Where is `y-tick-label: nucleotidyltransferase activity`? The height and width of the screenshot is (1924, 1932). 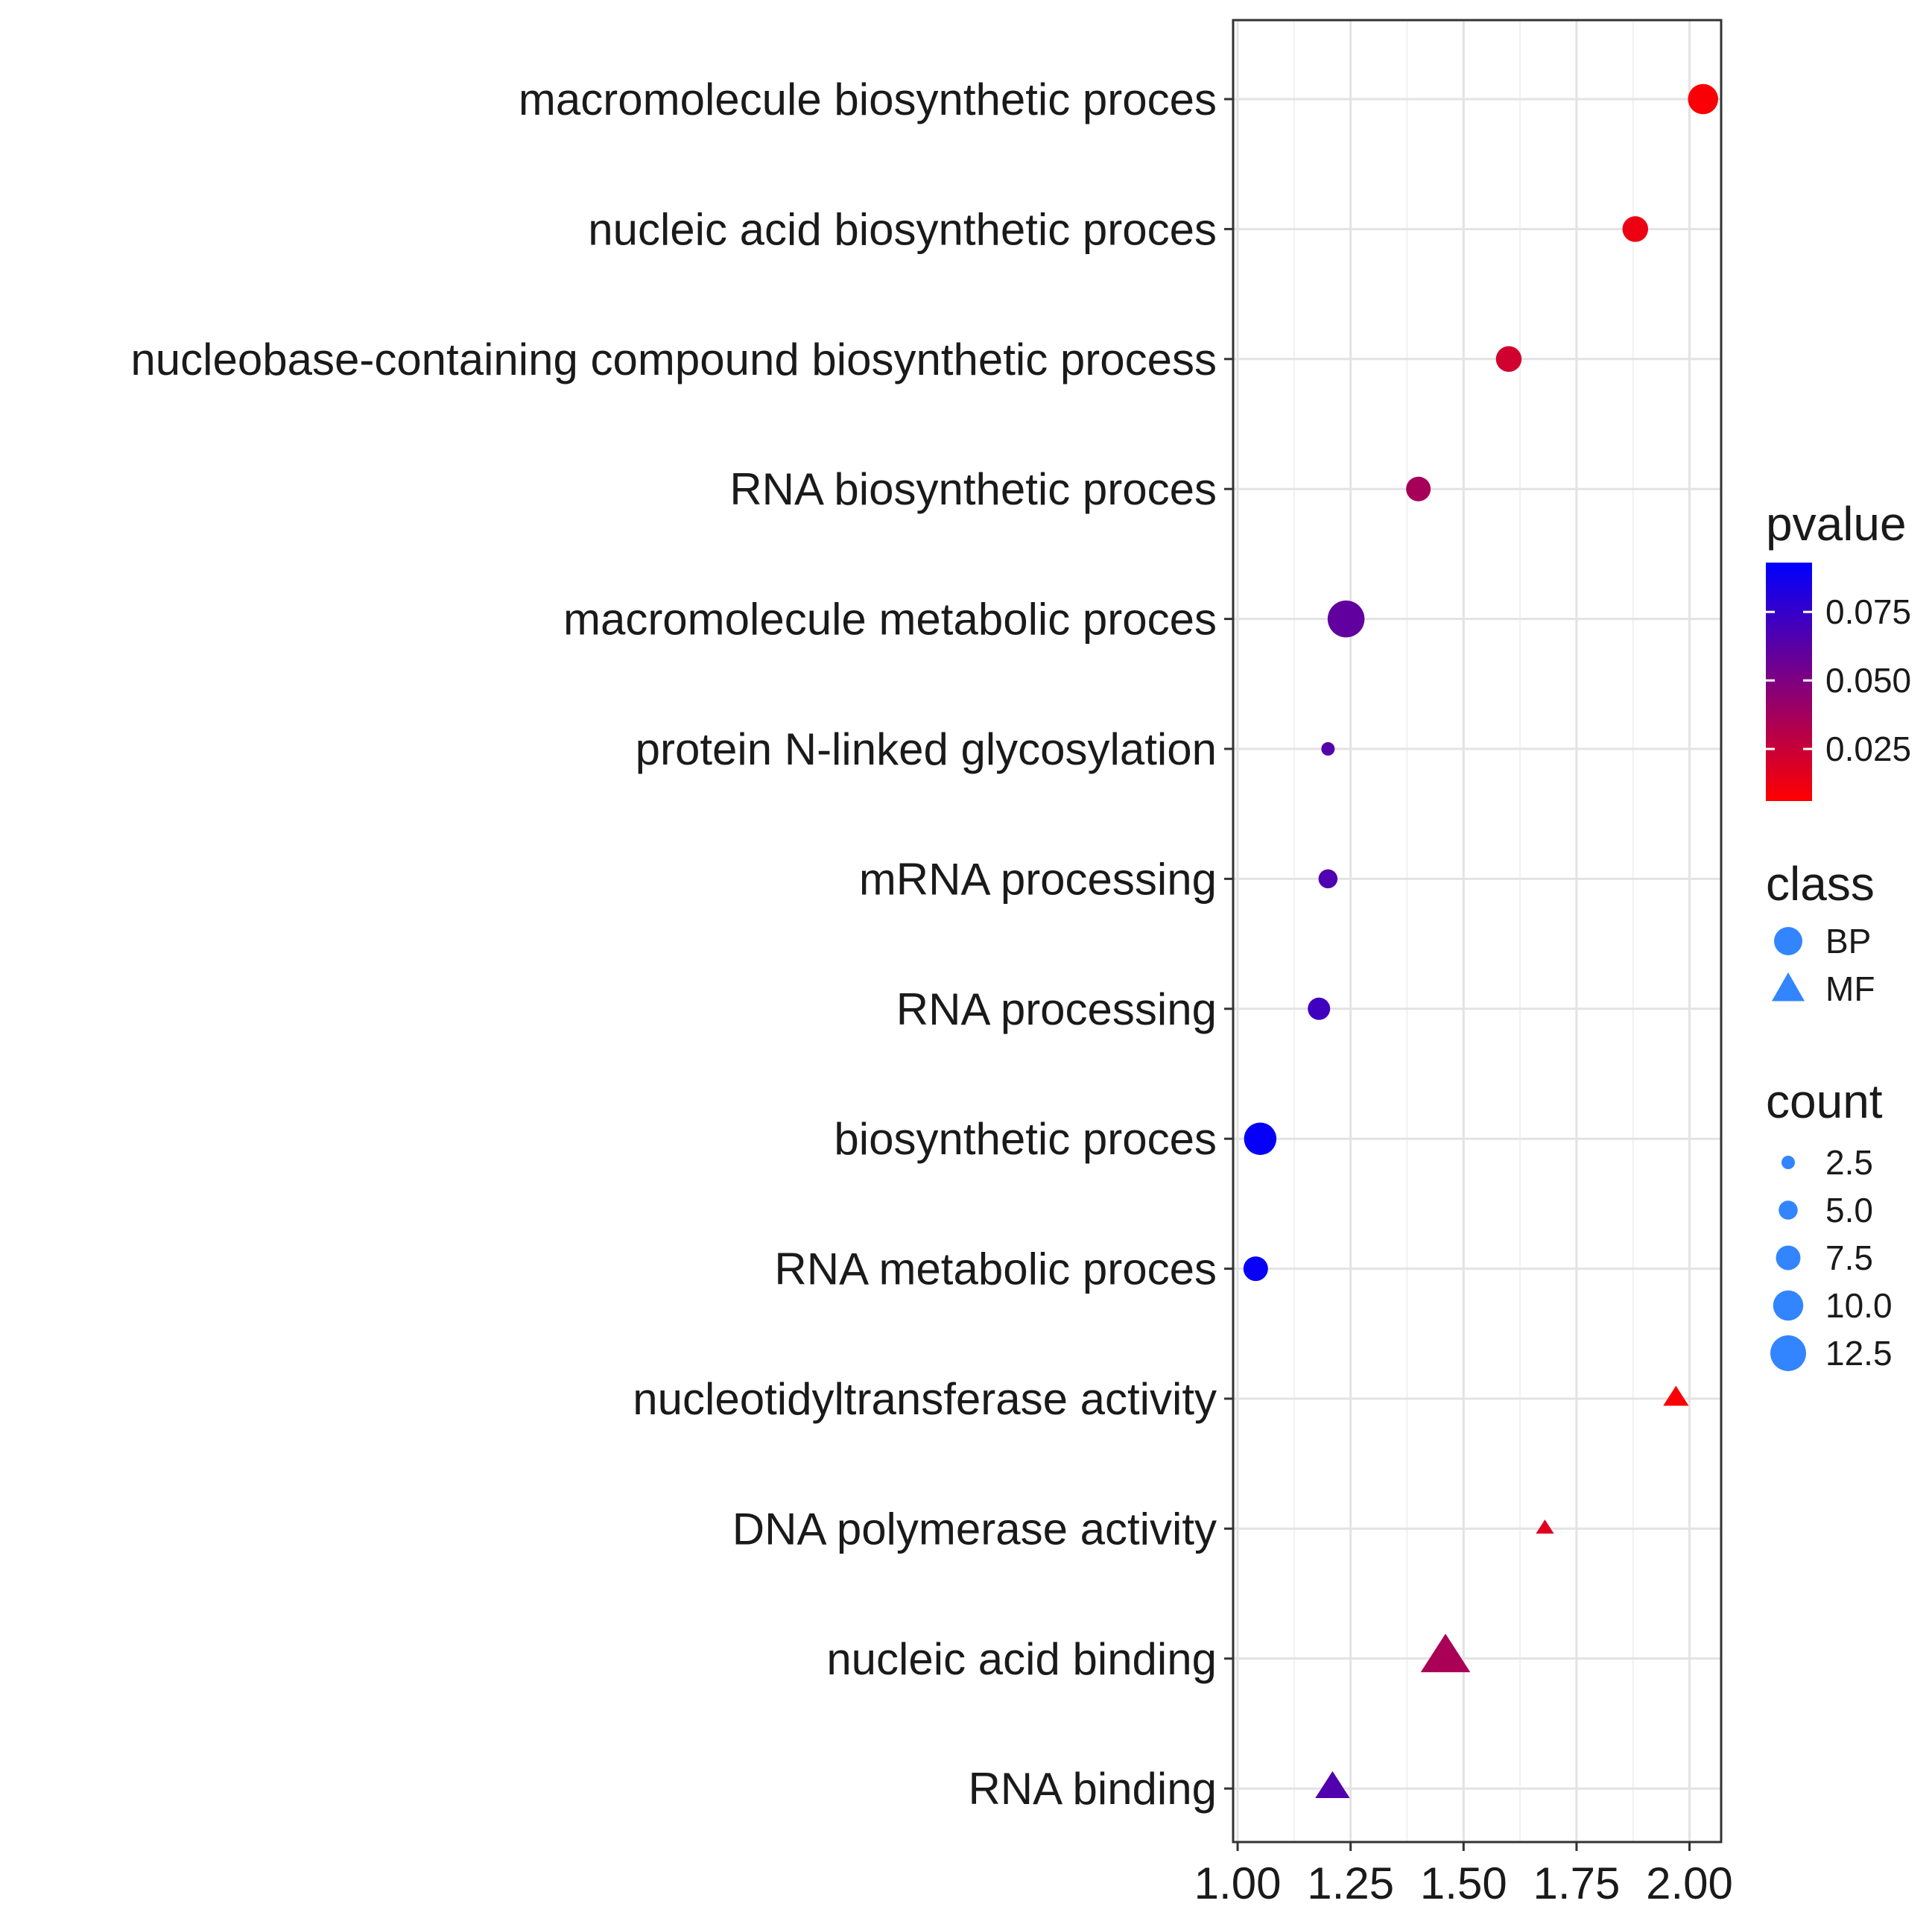
y-tick-label: nucleotidyltransferase activity is located at coordinates (925, 1399).